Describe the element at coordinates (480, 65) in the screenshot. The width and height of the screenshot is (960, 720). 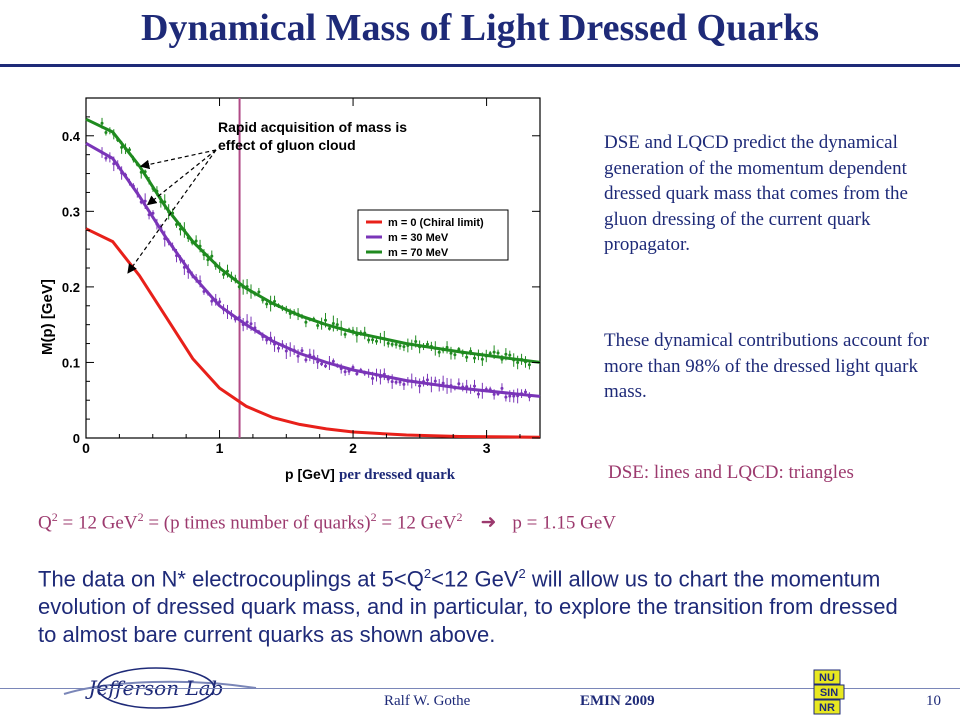
I see `title-divider` at that location.